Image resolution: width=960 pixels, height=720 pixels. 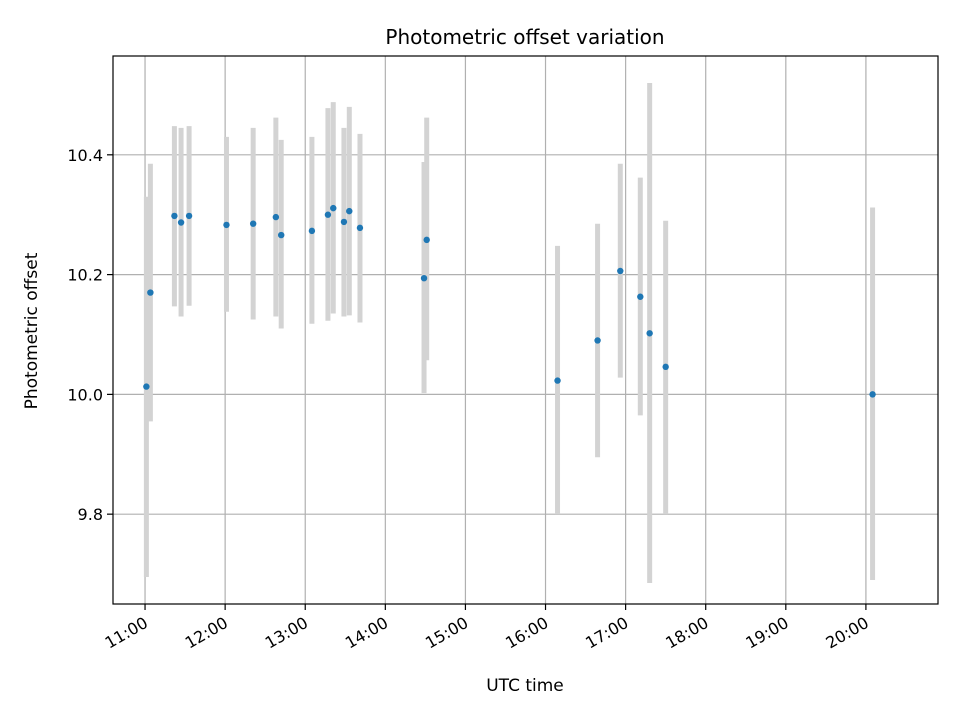 I want to click on y-tick-label: 10.2, so click(x=85, y=275).